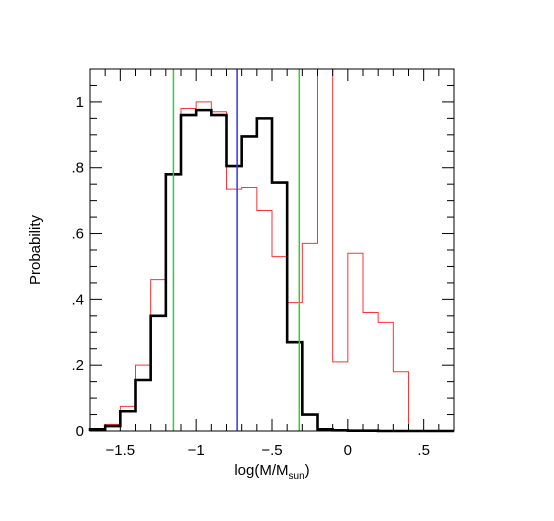 Image resolution: width=554 pixels, height=521 pixels. Describe the element at coordinates (77, 168) in the screenshot. I see `y-tick-label: .8` at that location.